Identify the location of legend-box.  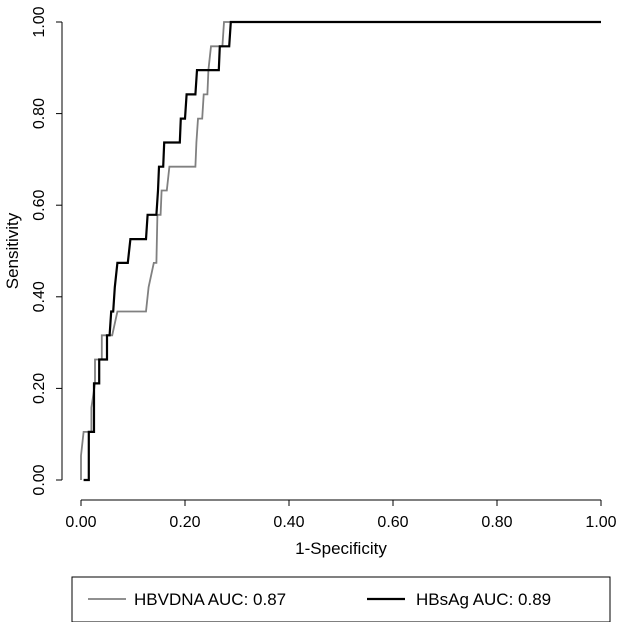
(341, 599).